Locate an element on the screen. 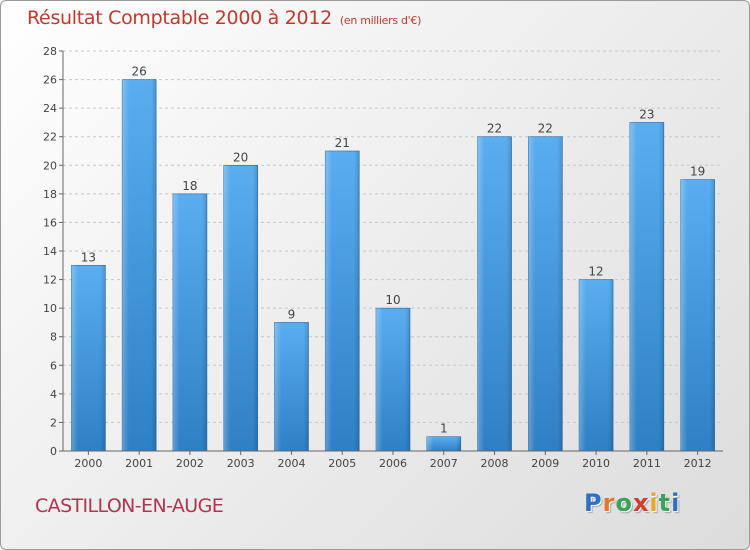  chart-title-text: Résultat Comptable 2000 à 2012 is located at coordinates (179, 18).